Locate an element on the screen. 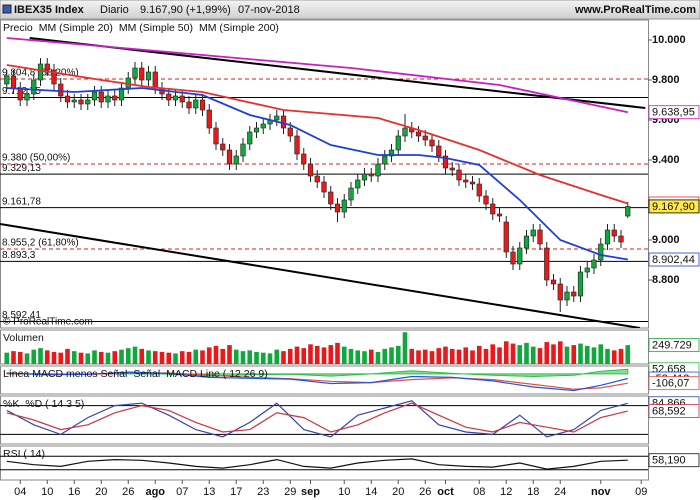 The height and width of the screenshot is (500, 700). symbol-icon is located at coordinates (7, 9).